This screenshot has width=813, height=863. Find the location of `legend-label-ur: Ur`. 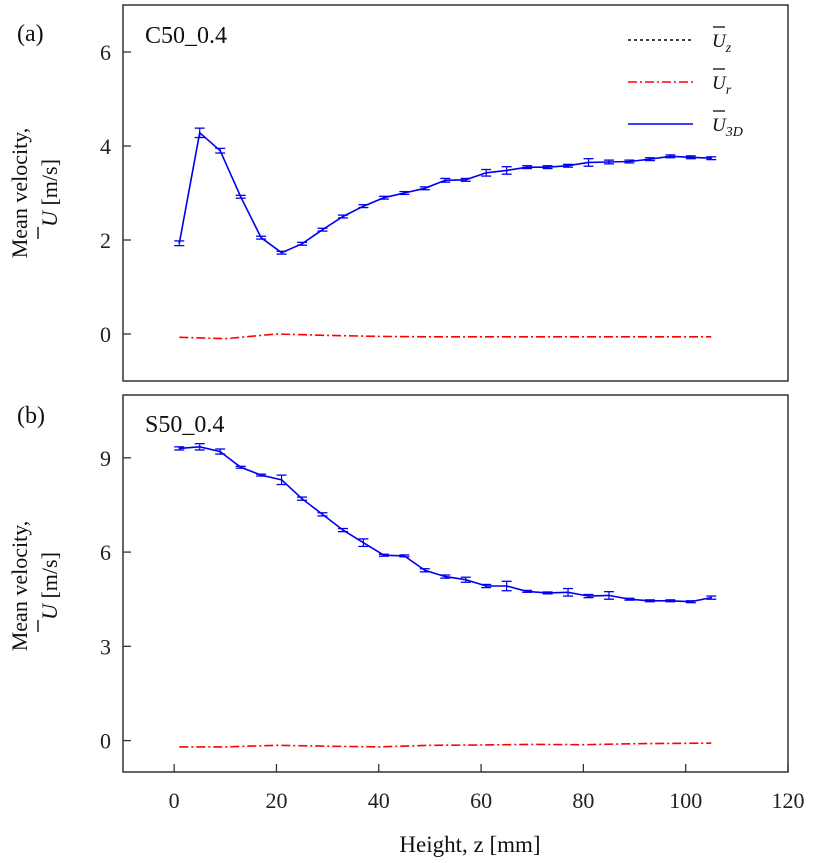

legend-label-ur: Ur is located at coordinates (722, 85).